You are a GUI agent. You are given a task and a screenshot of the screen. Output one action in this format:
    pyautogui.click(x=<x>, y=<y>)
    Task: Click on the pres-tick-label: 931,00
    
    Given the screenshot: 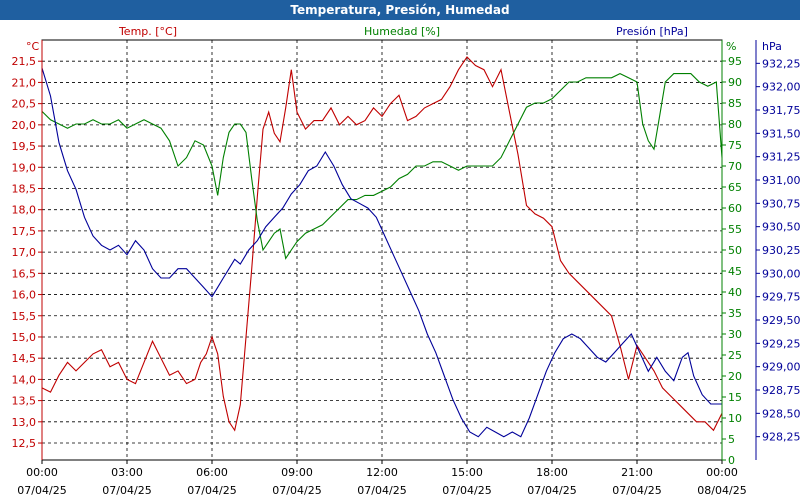 What is the action you would take?
    pyautogui.click(x=781, y=180)
    